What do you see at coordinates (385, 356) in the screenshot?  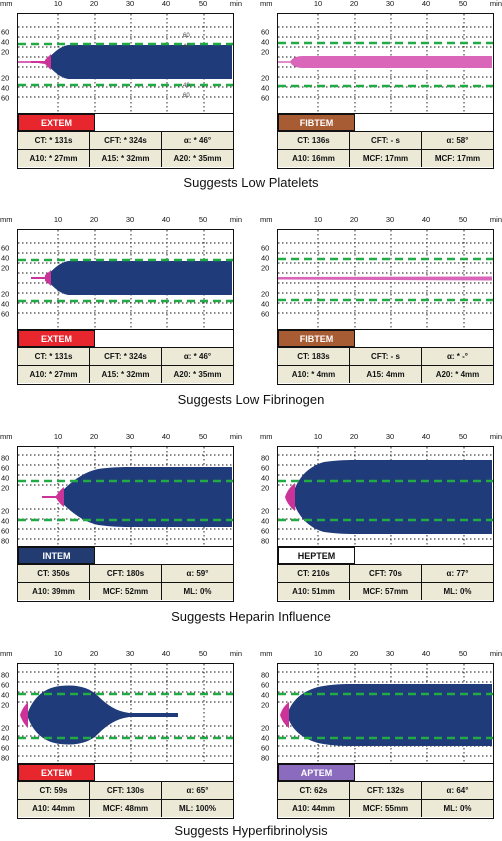 I see `table-row: CT: 183s CFT: - s α: * -°` at bounding box center [385, 356].